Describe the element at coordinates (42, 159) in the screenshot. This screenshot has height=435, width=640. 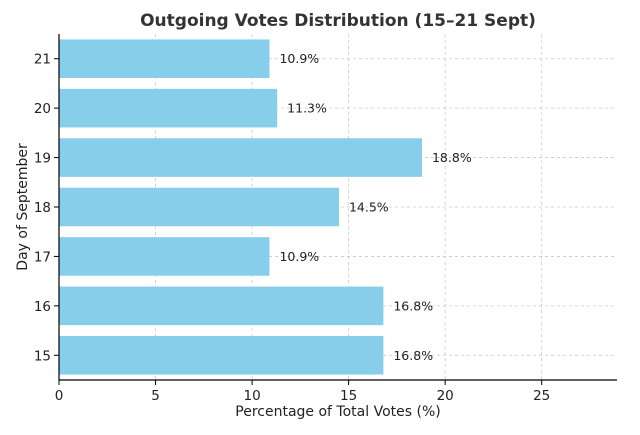
I see `y-tick-label: 19` at that location.